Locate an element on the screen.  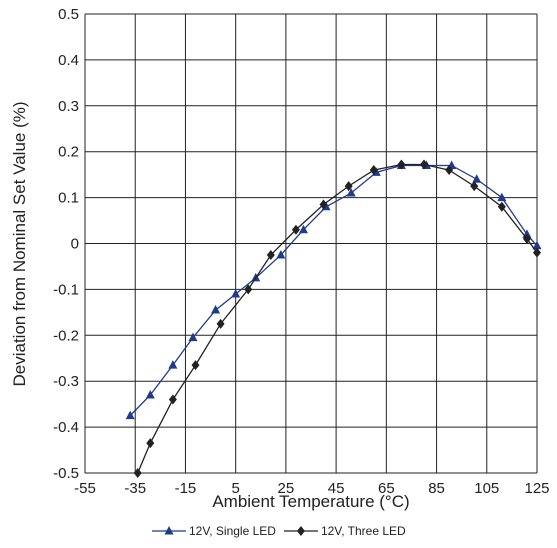
y-tick-label: 0.1 is located at coordinates (68, 198).